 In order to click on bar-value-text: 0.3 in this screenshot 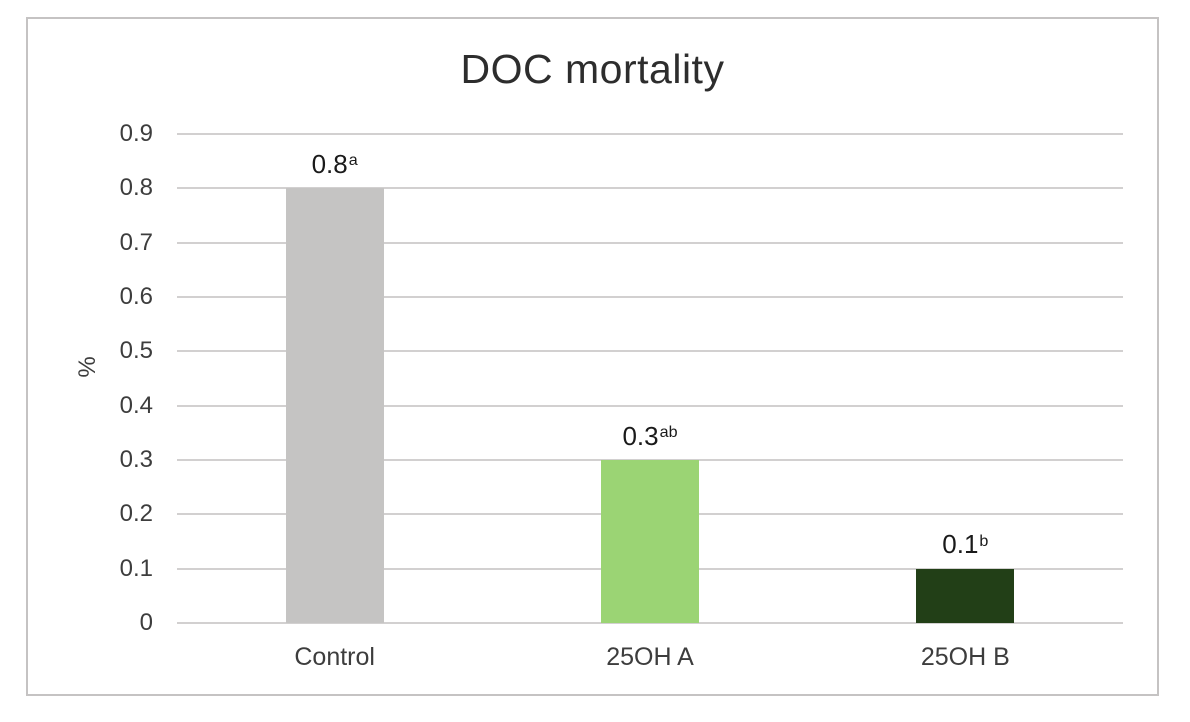, I will do `click(640, 435)`.